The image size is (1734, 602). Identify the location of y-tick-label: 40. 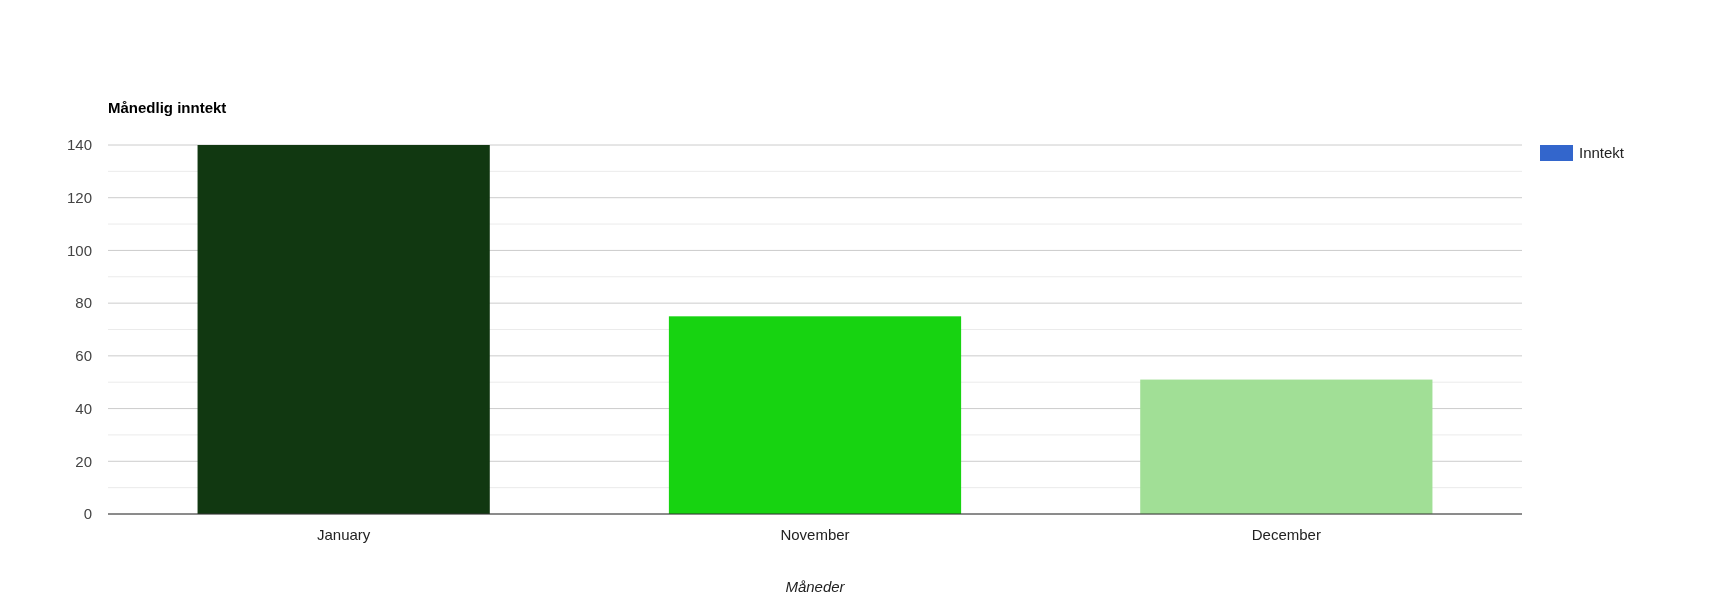
(83, 408).